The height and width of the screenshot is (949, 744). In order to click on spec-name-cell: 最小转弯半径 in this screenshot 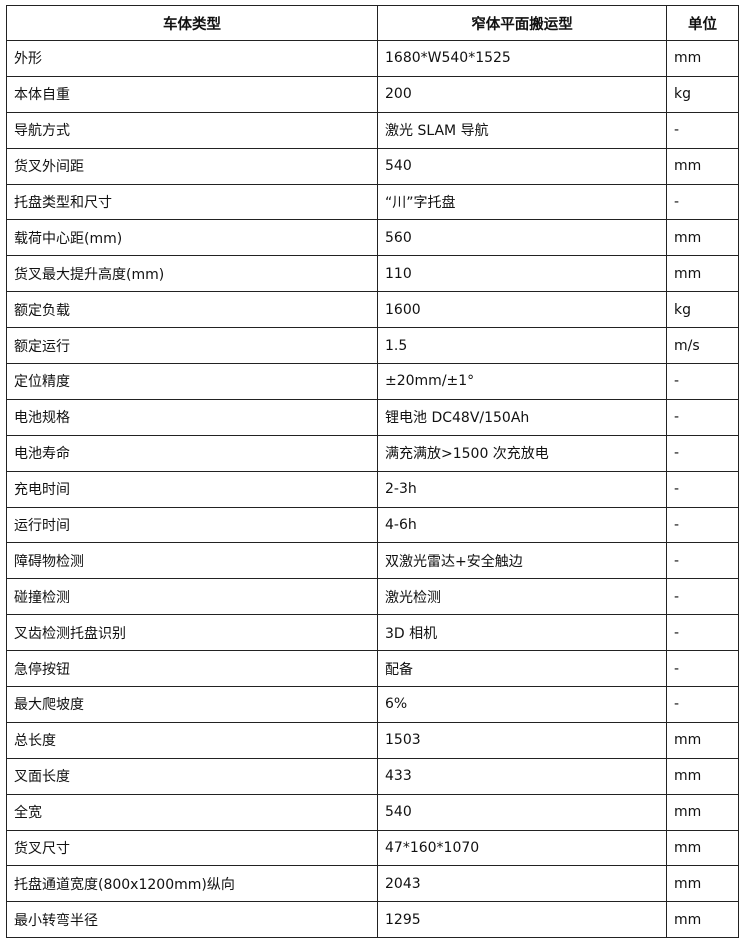, I will do `click(192, 920)`.